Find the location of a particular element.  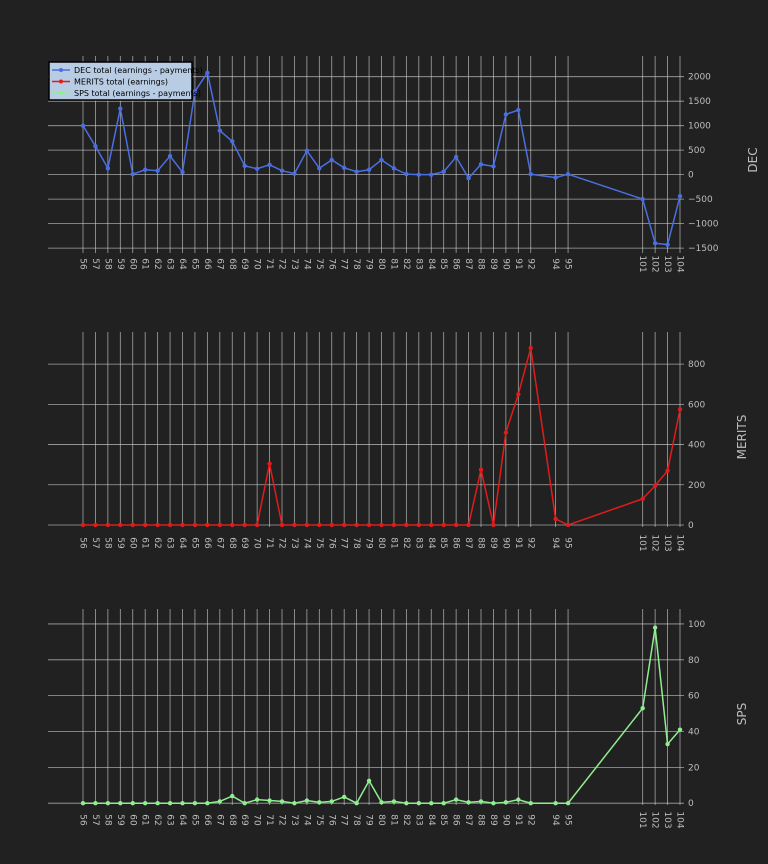

x-tick-label: 73 is located at coordinates (294, 819).